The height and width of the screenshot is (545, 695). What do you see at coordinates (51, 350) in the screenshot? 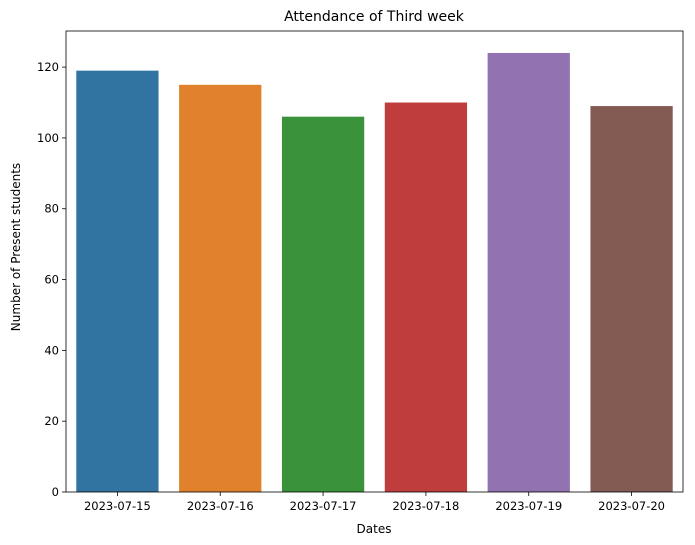
I see `y-tick-label: 40` at bounding box center [51, 350].